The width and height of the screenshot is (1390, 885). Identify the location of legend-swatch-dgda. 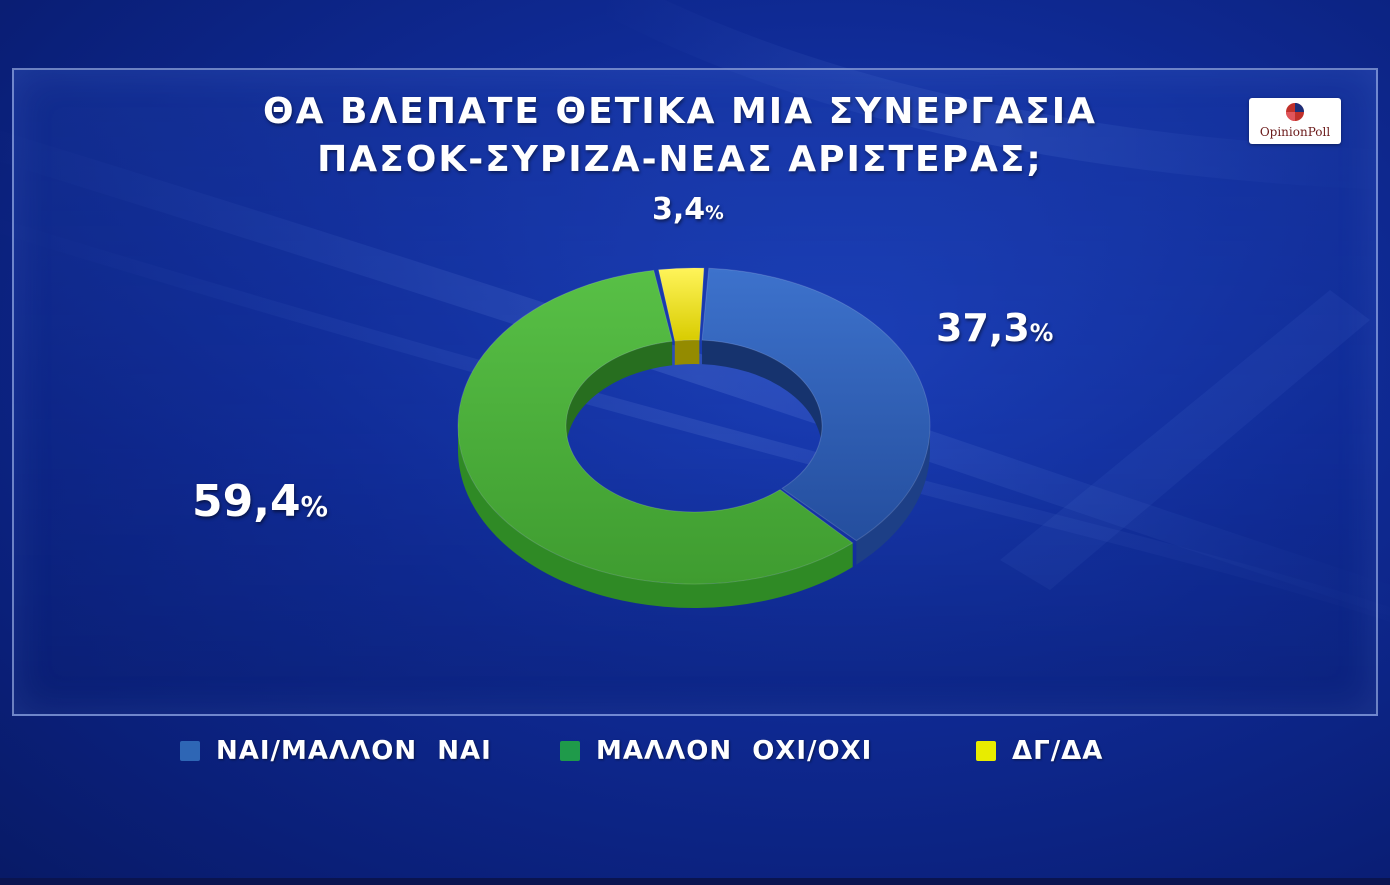
(986, 751).